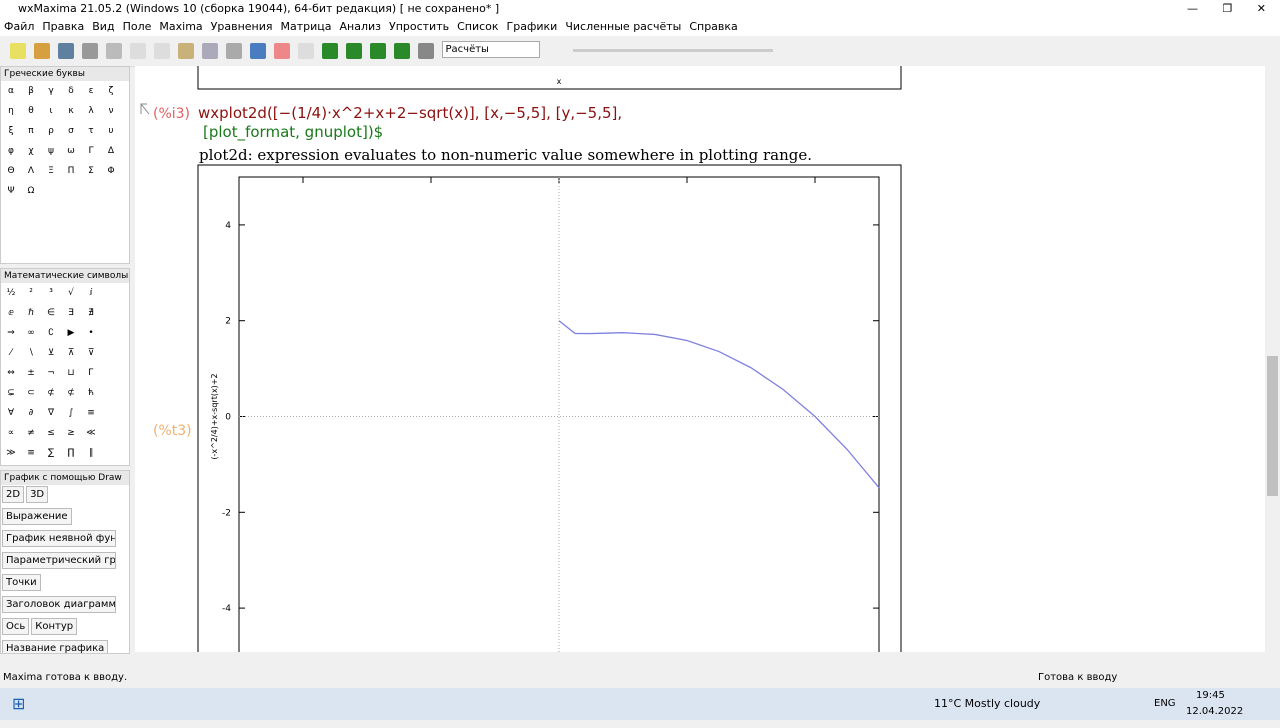 The height and width of the screenshot is (728, 1280). I want to click on tool-run-end, so click(402, 51).